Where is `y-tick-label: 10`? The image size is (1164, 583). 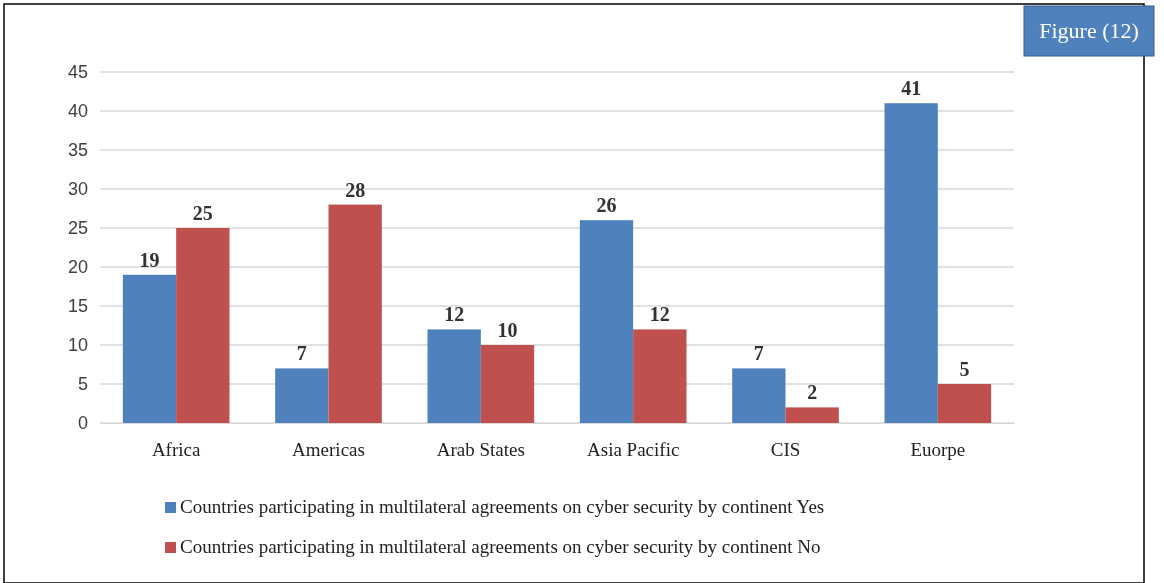 y-tick-label: 10 is located at coordinates (77, 345).